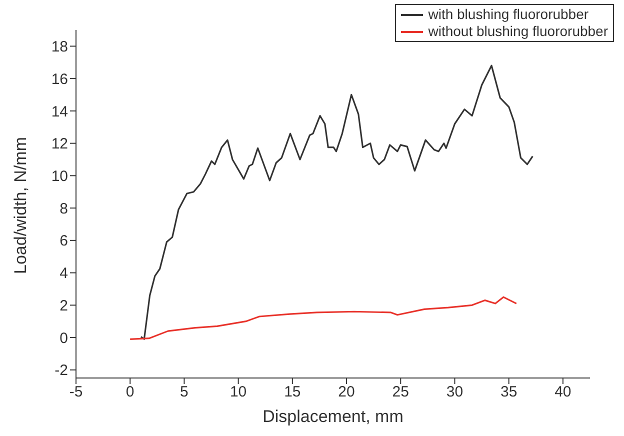  Describe the element at coordinates (455, 392) in the screenshot. I see `x-tick-label: 30` at that location.